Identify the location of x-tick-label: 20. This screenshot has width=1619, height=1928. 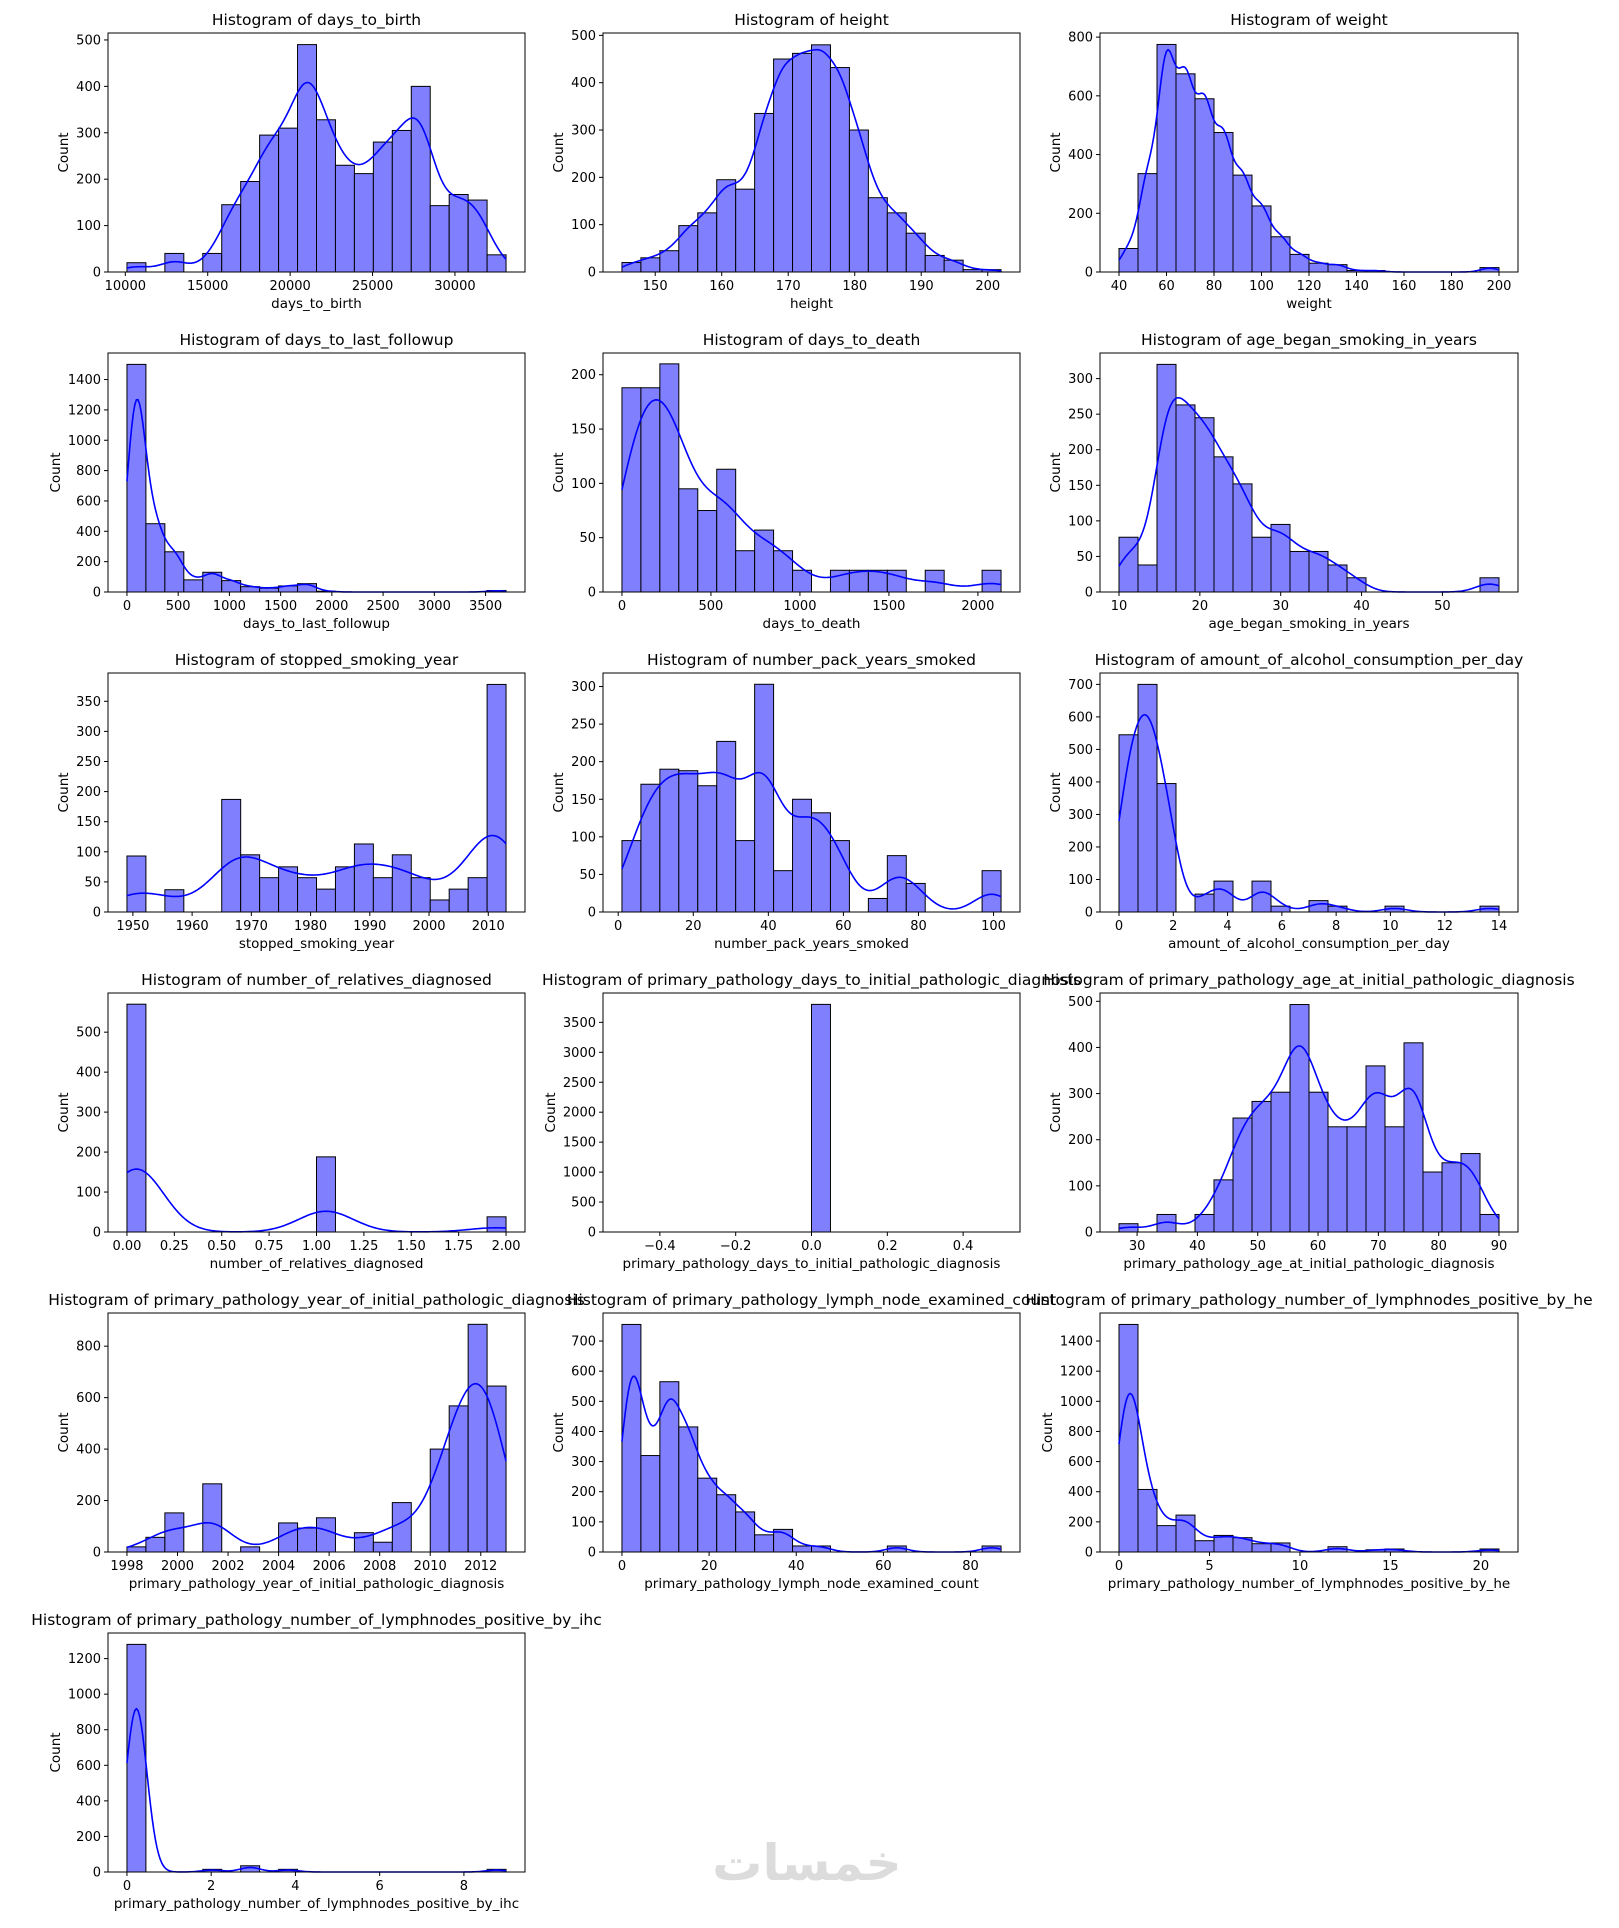
(1200, 606).